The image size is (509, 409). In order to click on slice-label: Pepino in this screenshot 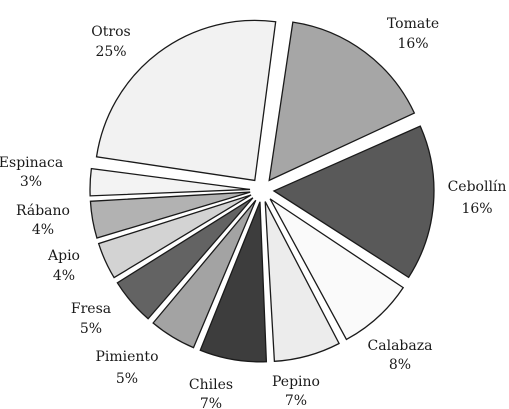, I will do `click(296, 382)`.